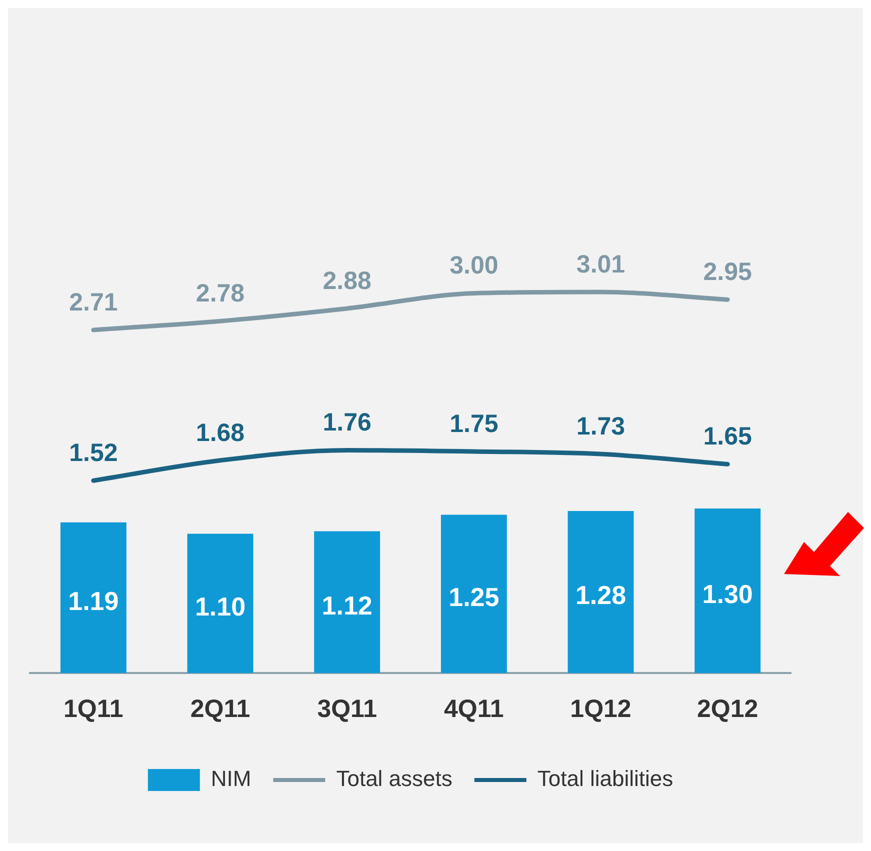  Describe the element at coordinates (474, 266) in the screenshot. I see `data-label: 3.00` at that location.